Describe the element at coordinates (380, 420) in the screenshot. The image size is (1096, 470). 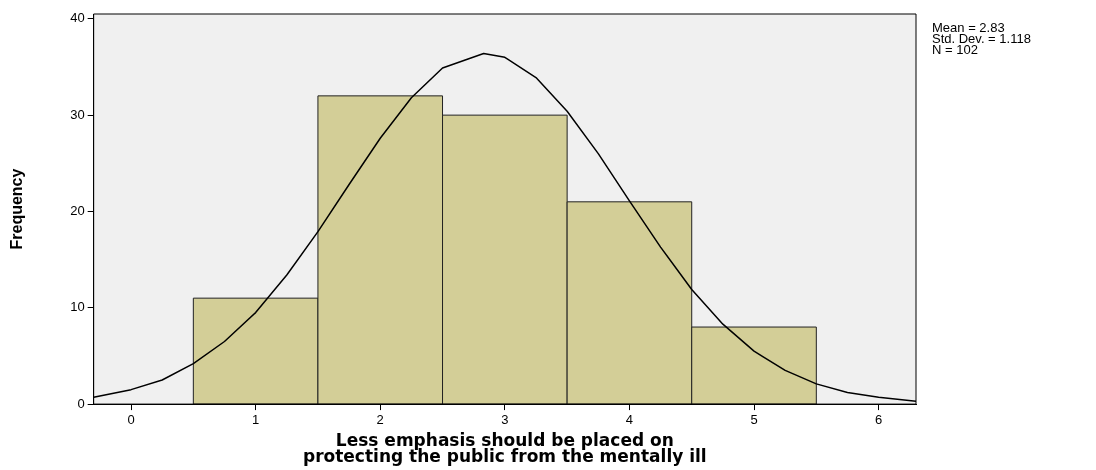
I see `x-tick-label: 2` at that location.